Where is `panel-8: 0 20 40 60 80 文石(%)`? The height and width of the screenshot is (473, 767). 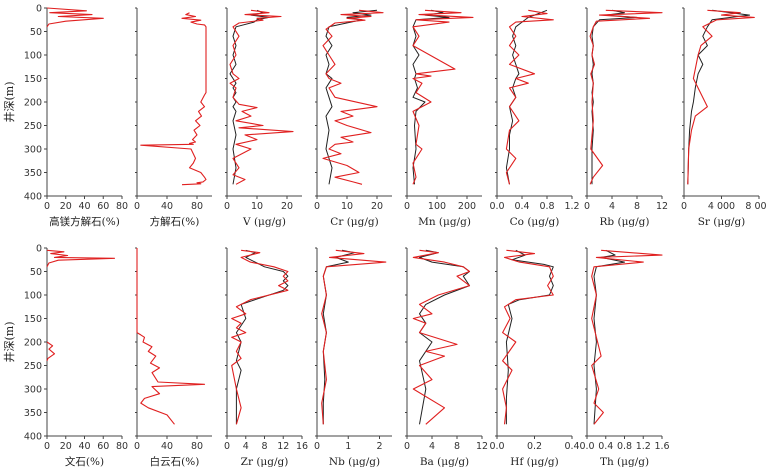
panel-8: 0 20 40 60 80 文石(%) is located at coordinates (86, 358).